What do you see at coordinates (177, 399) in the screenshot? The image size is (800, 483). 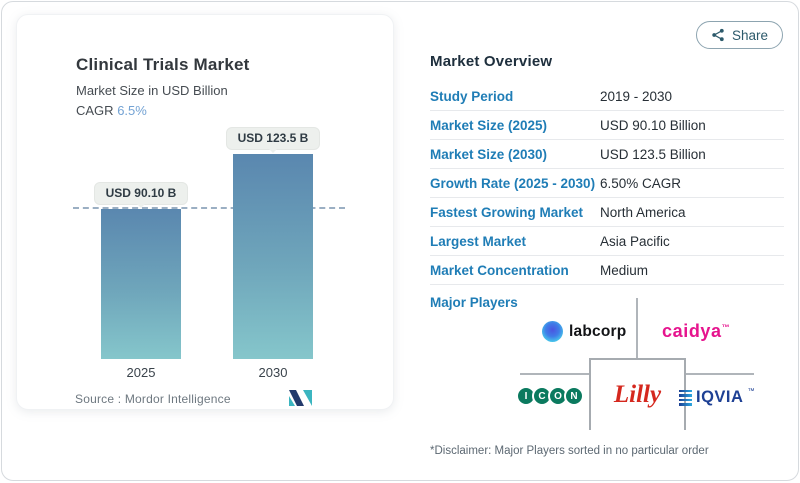 I see `source-name: Mordor Intelligence` at bounding box center [177, 399].